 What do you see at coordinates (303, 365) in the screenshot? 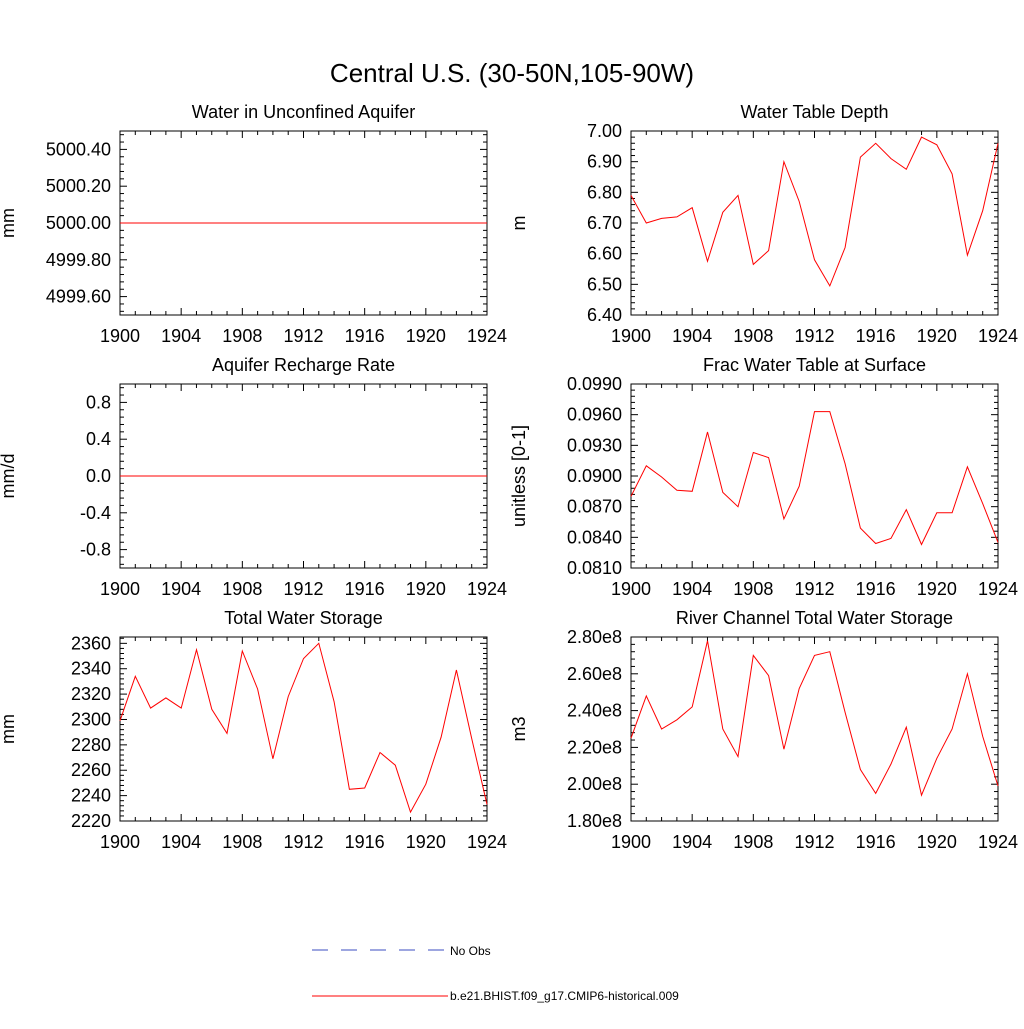
I see `panel-title: Aquifer Recharge Rate` at bounding box center [303, 365].